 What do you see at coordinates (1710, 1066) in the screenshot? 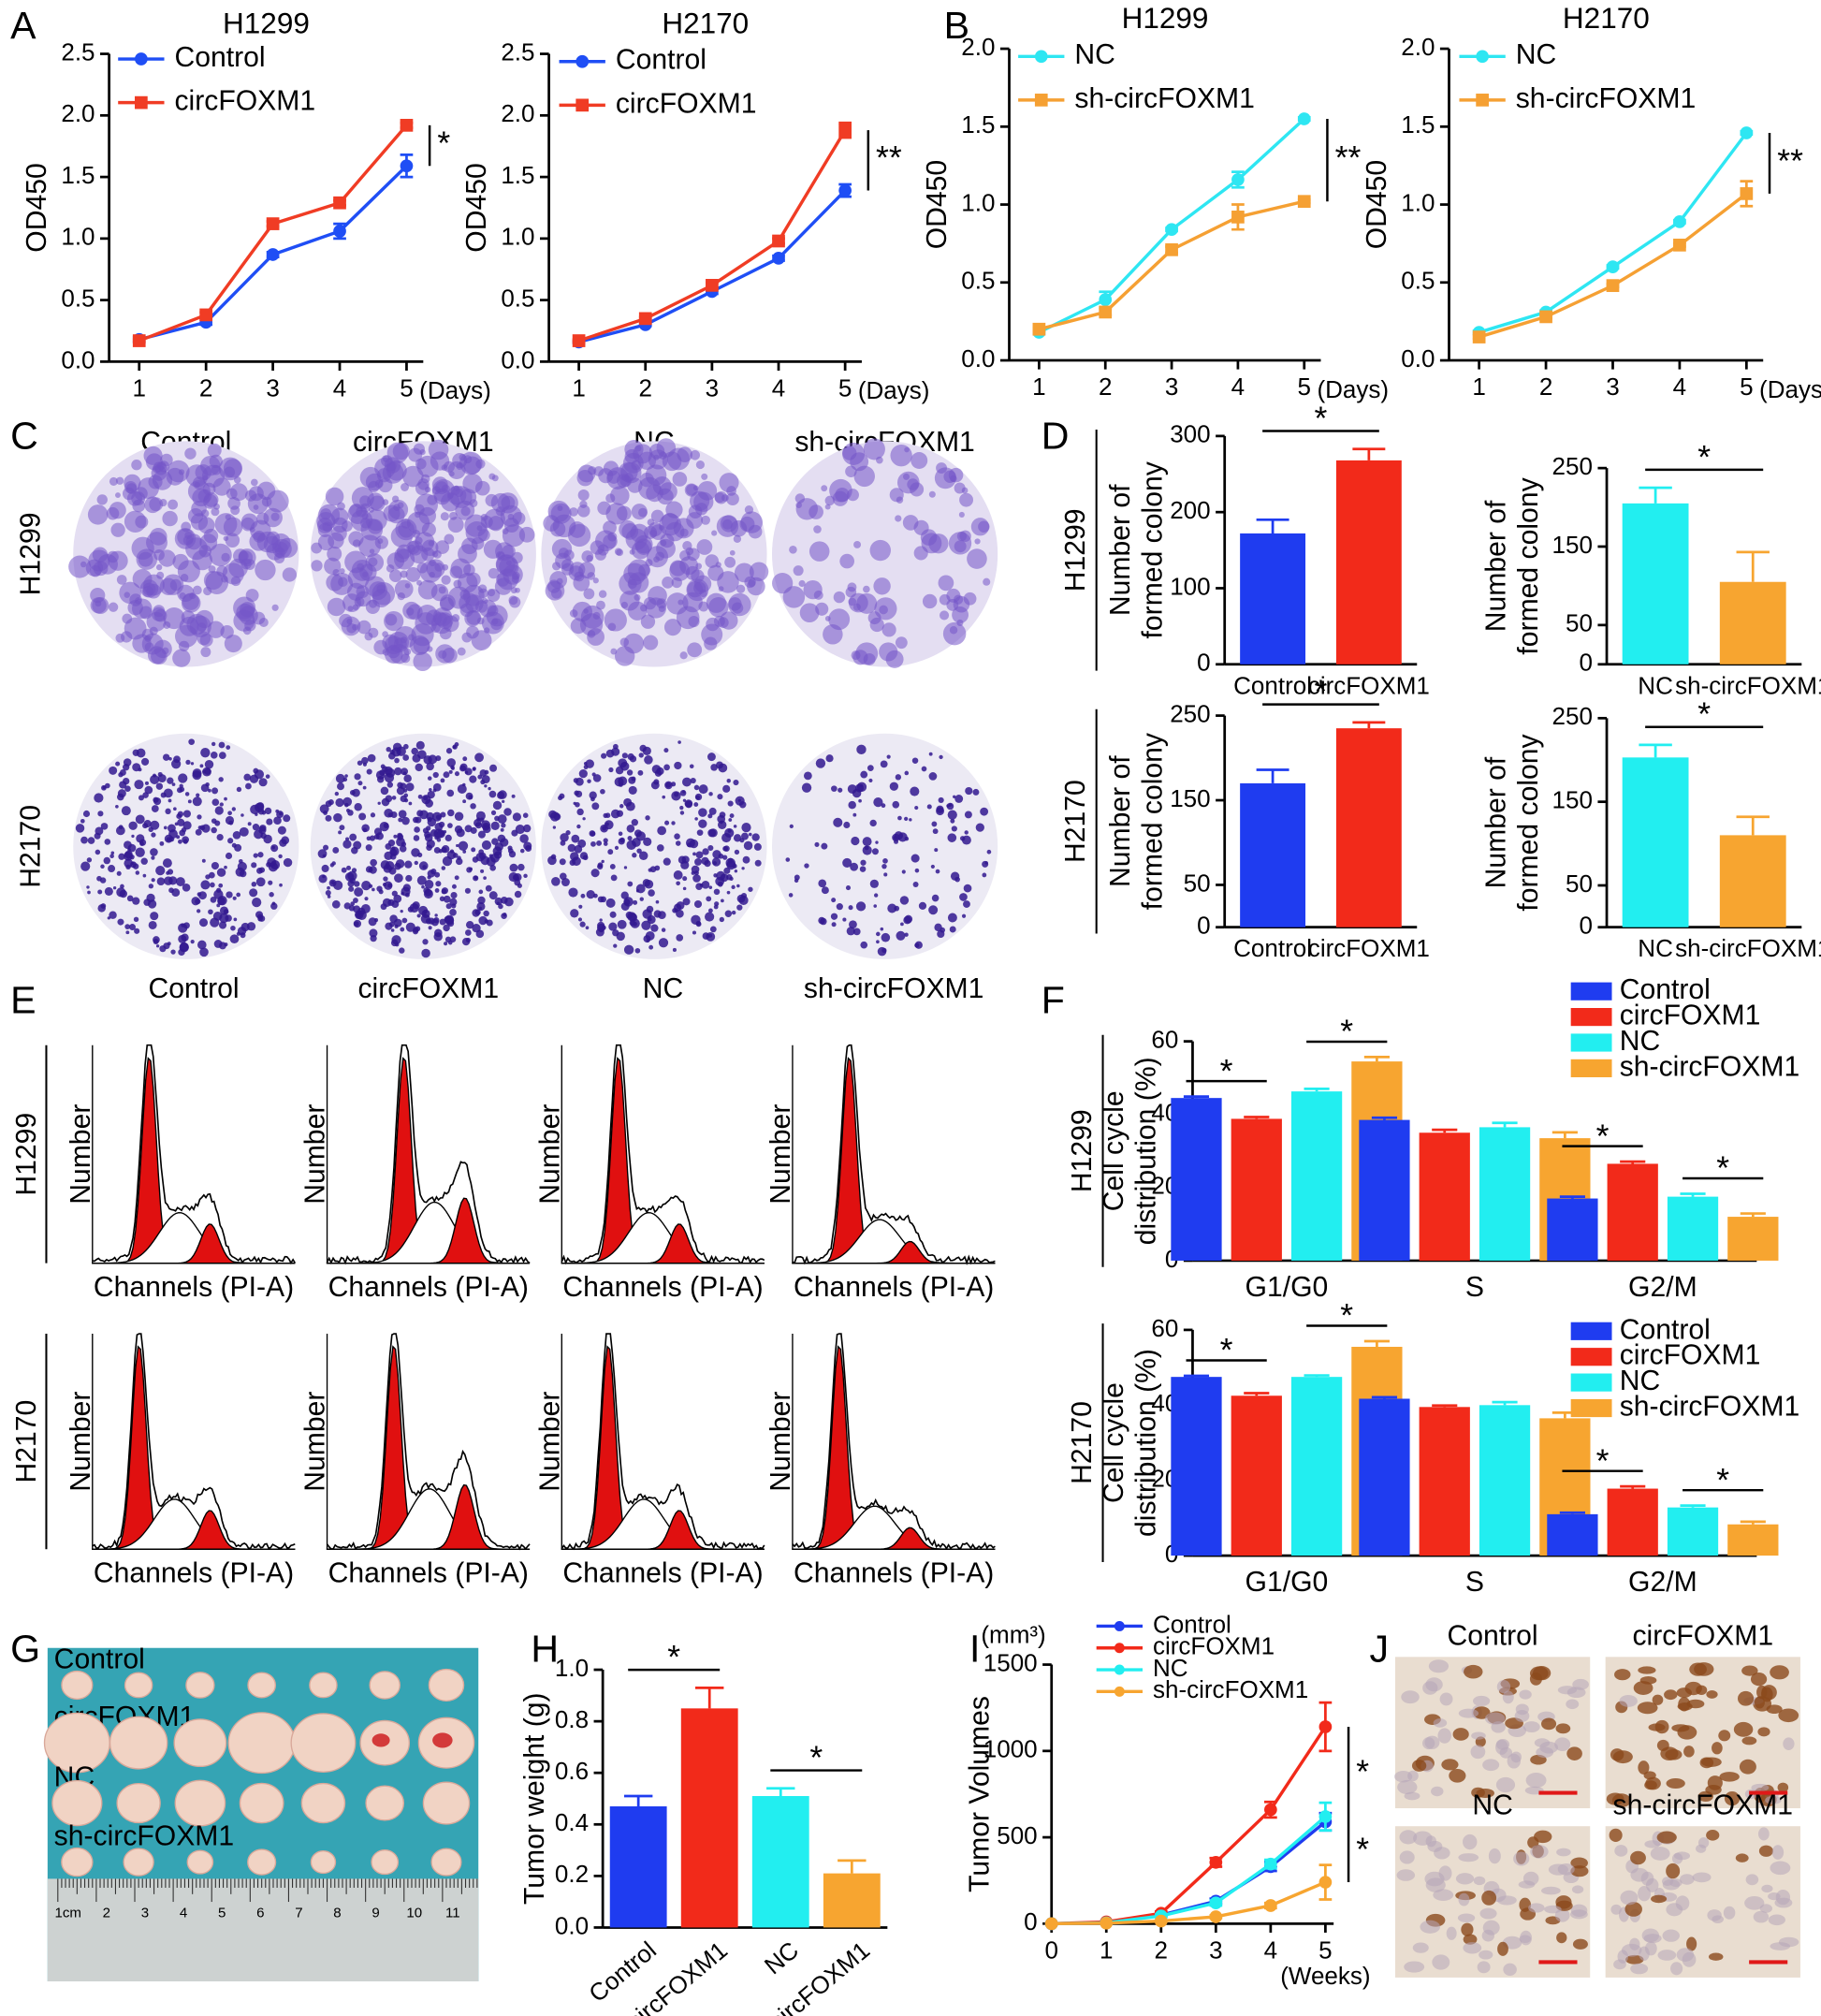
I see `legend-label: sh-circFOXM1` at bounding box center [1710, 1066].